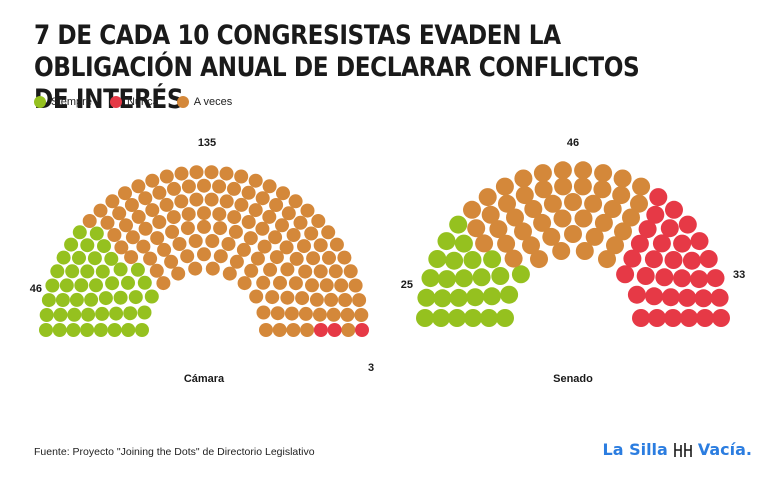  What do you see at coordinates (573, 379) in the screenshot?
I see `chamber-name: Senado` at bounding box center [573, 379].